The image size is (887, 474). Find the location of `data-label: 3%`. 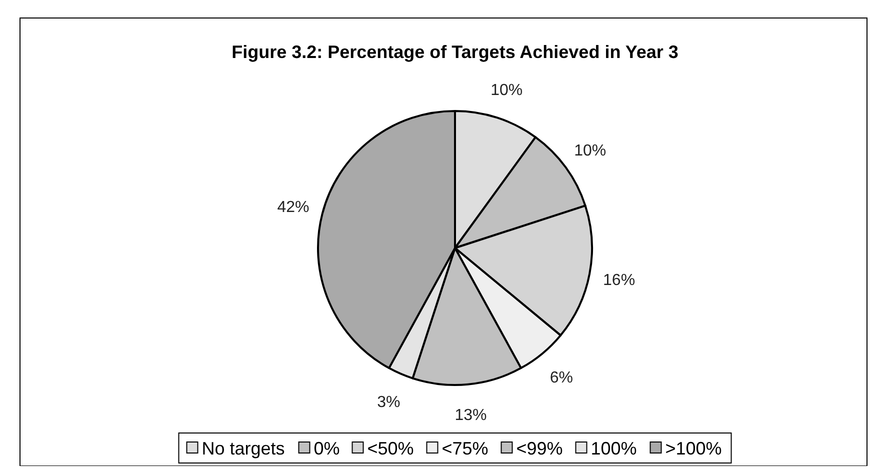

data-label: 3% is located at coordinates (388, 402).